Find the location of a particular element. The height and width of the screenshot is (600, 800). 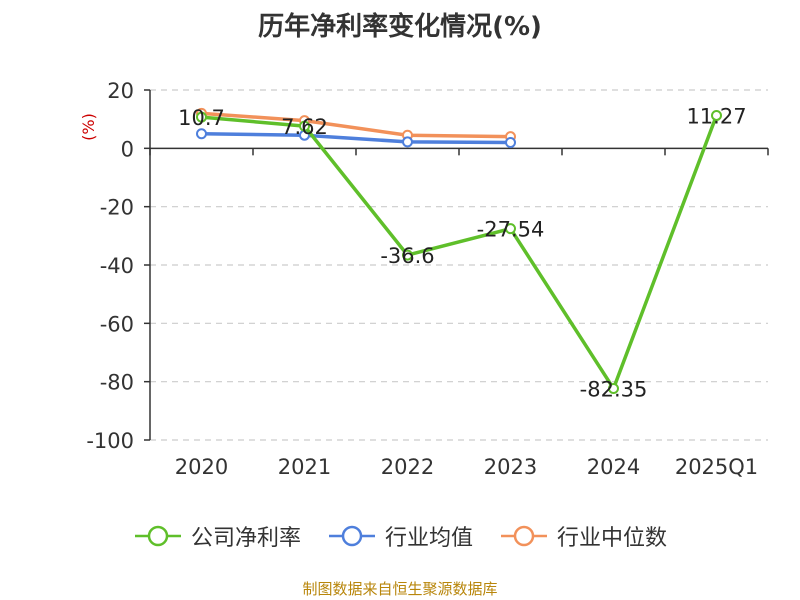

y-tick-label: -60 is located at coordinates (117, 324).